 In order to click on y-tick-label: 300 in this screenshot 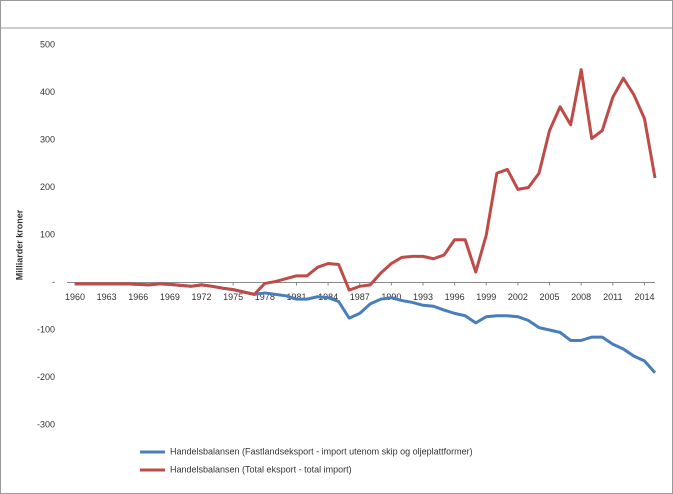, I will do `click(47, 139)`.